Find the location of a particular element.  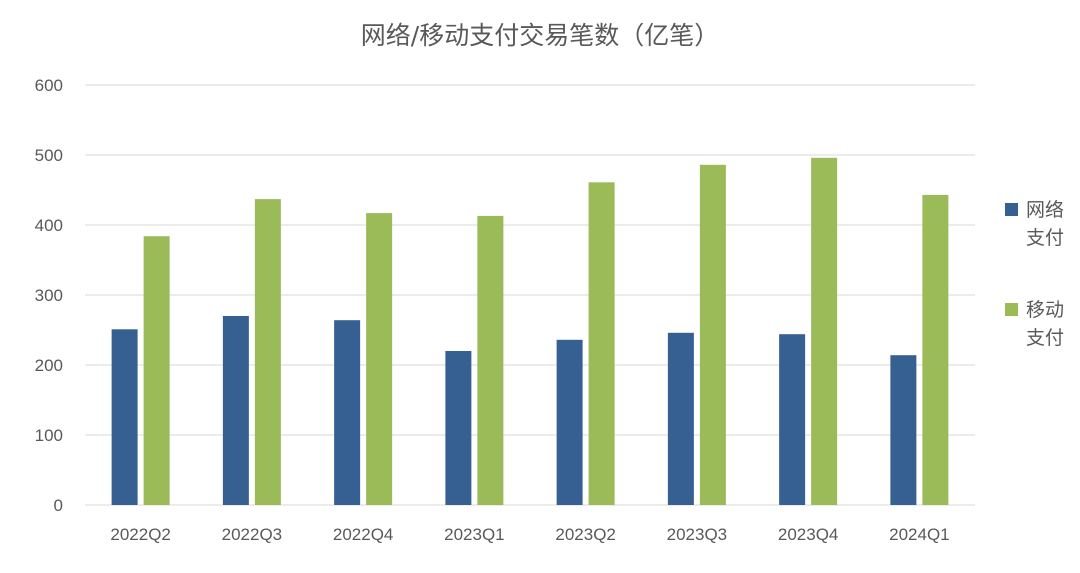

chart-title: 网络/移动支付交易笔数（亿笔） is located at coordinates (540, 35).